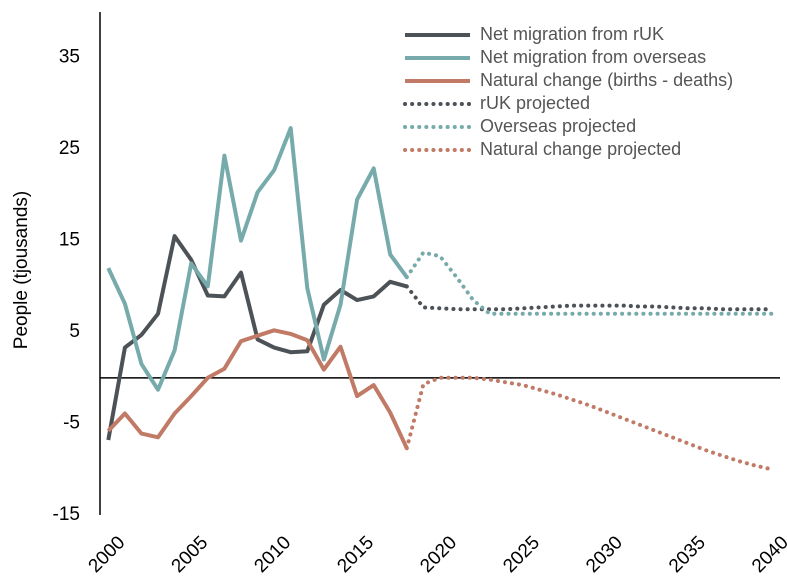 The height and width of the screenshot is (578, 787). Describe the element at coordinates (107, 554) in the screenshot. I see `x-tick-label: 2000` at that location.